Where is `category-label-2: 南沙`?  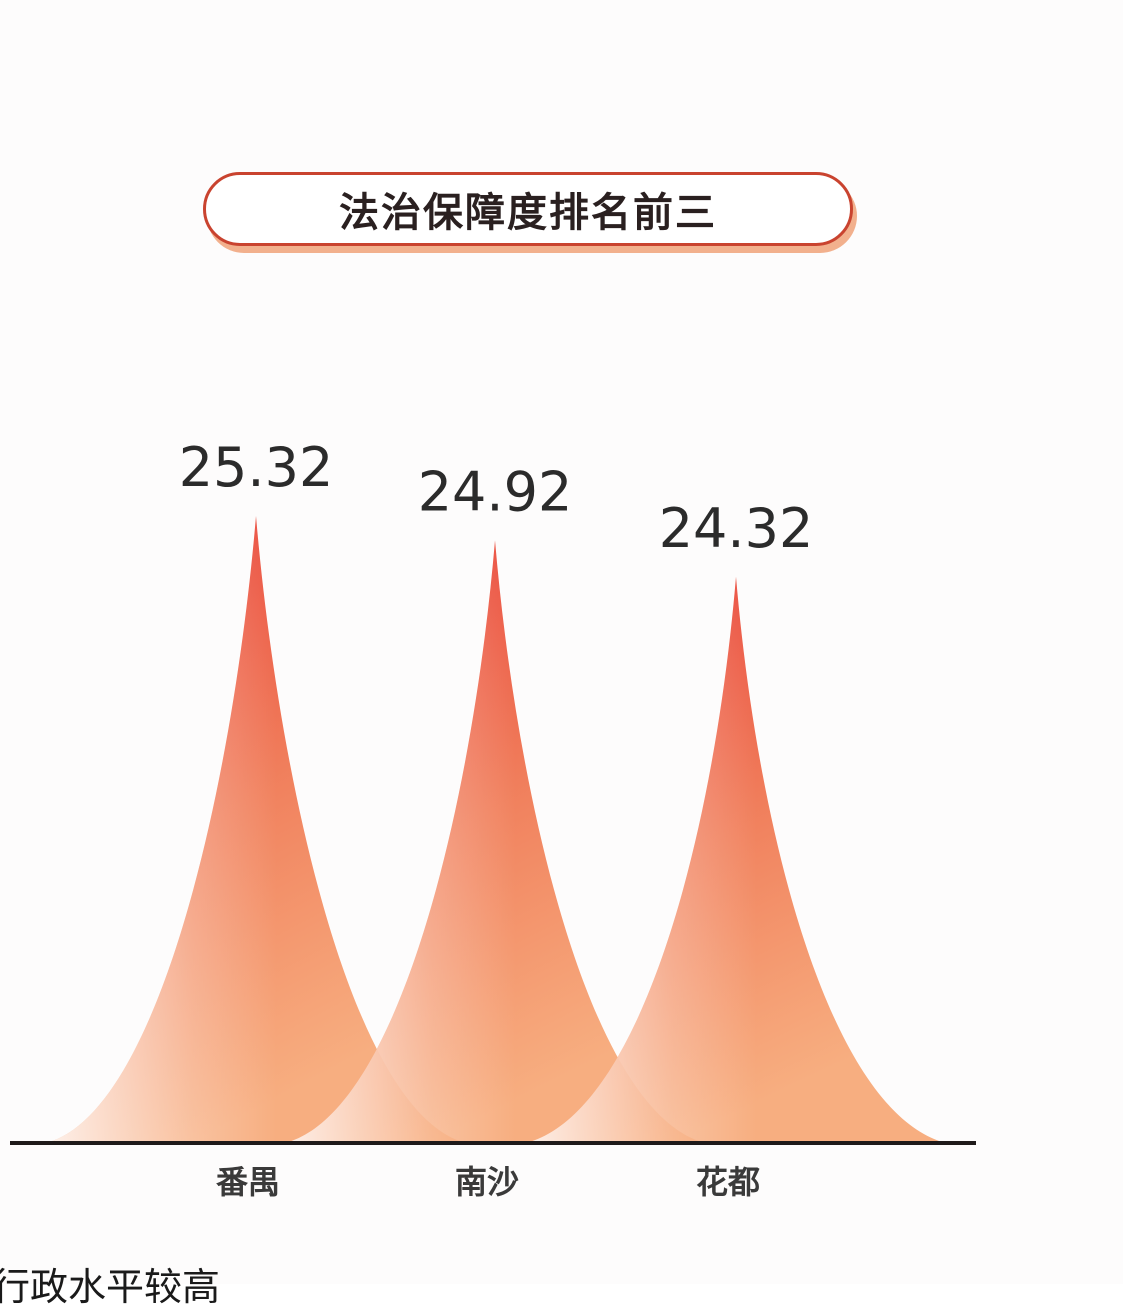 category-label-2: 南沙 is located at coordinates (487, 1182).